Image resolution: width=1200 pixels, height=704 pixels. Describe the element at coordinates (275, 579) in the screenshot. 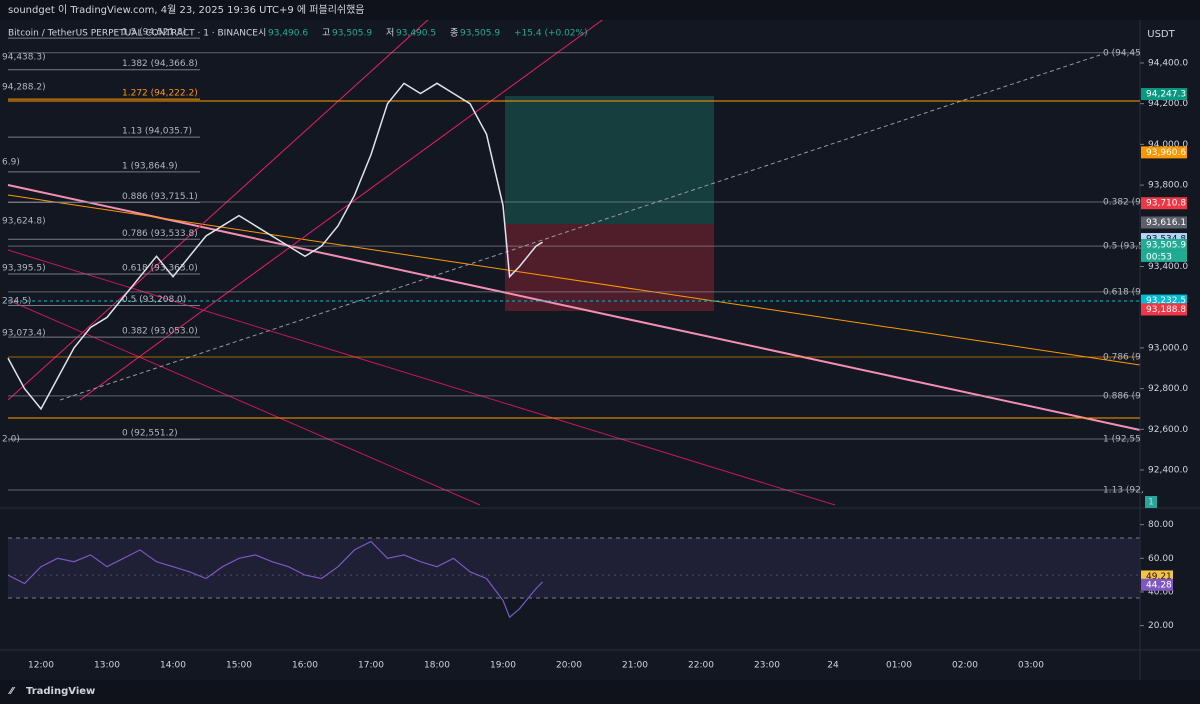

I see `rsi-line` at that location.